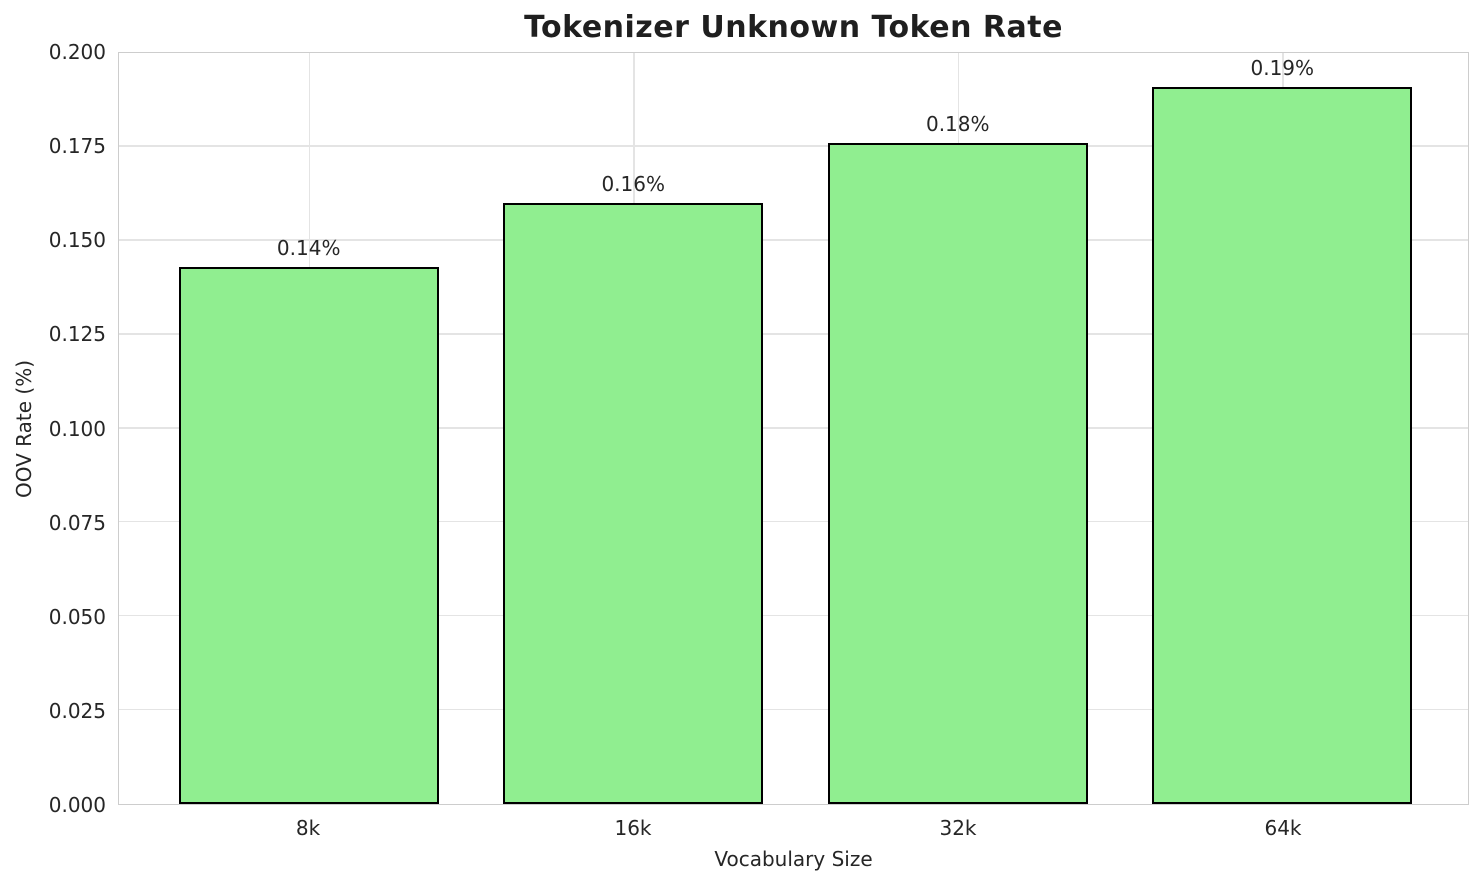  What do you see at coordinates (77, 334) in the screenshot?
I see `y-tick-label: 0.125` at bounding box center [77, 334].